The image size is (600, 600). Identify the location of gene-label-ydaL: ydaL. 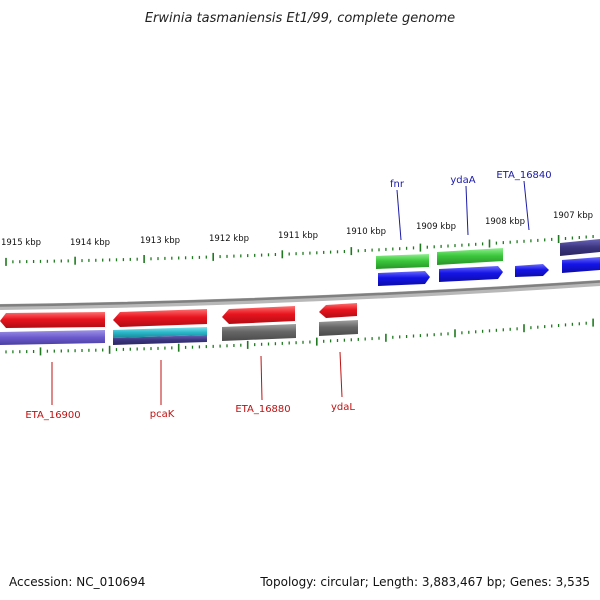
(343, 407).